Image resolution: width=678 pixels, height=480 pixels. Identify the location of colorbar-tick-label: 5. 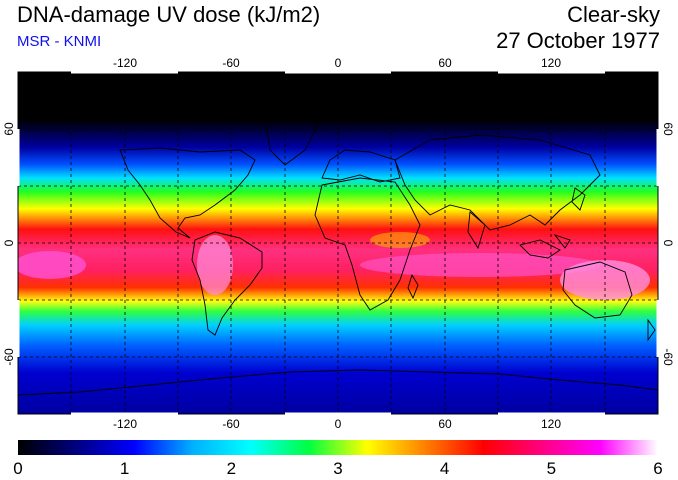
(551, 468).